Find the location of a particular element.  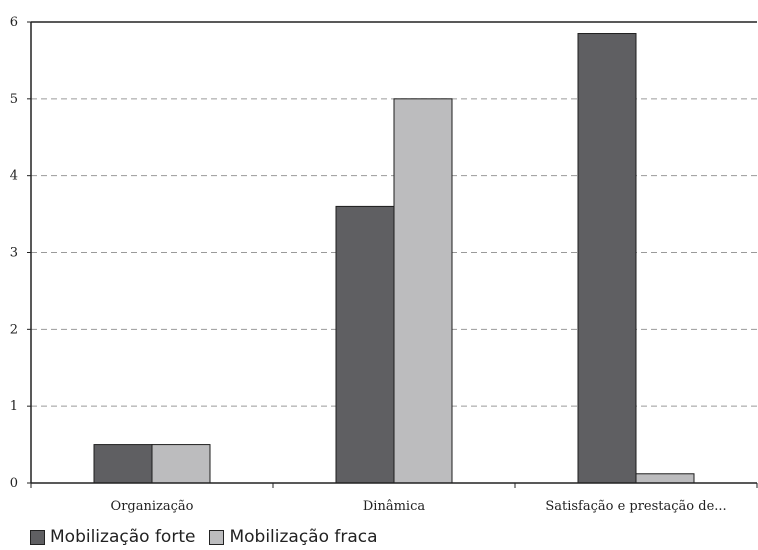

y-tick-label-6: 6 is located at coordinates (14, 22).